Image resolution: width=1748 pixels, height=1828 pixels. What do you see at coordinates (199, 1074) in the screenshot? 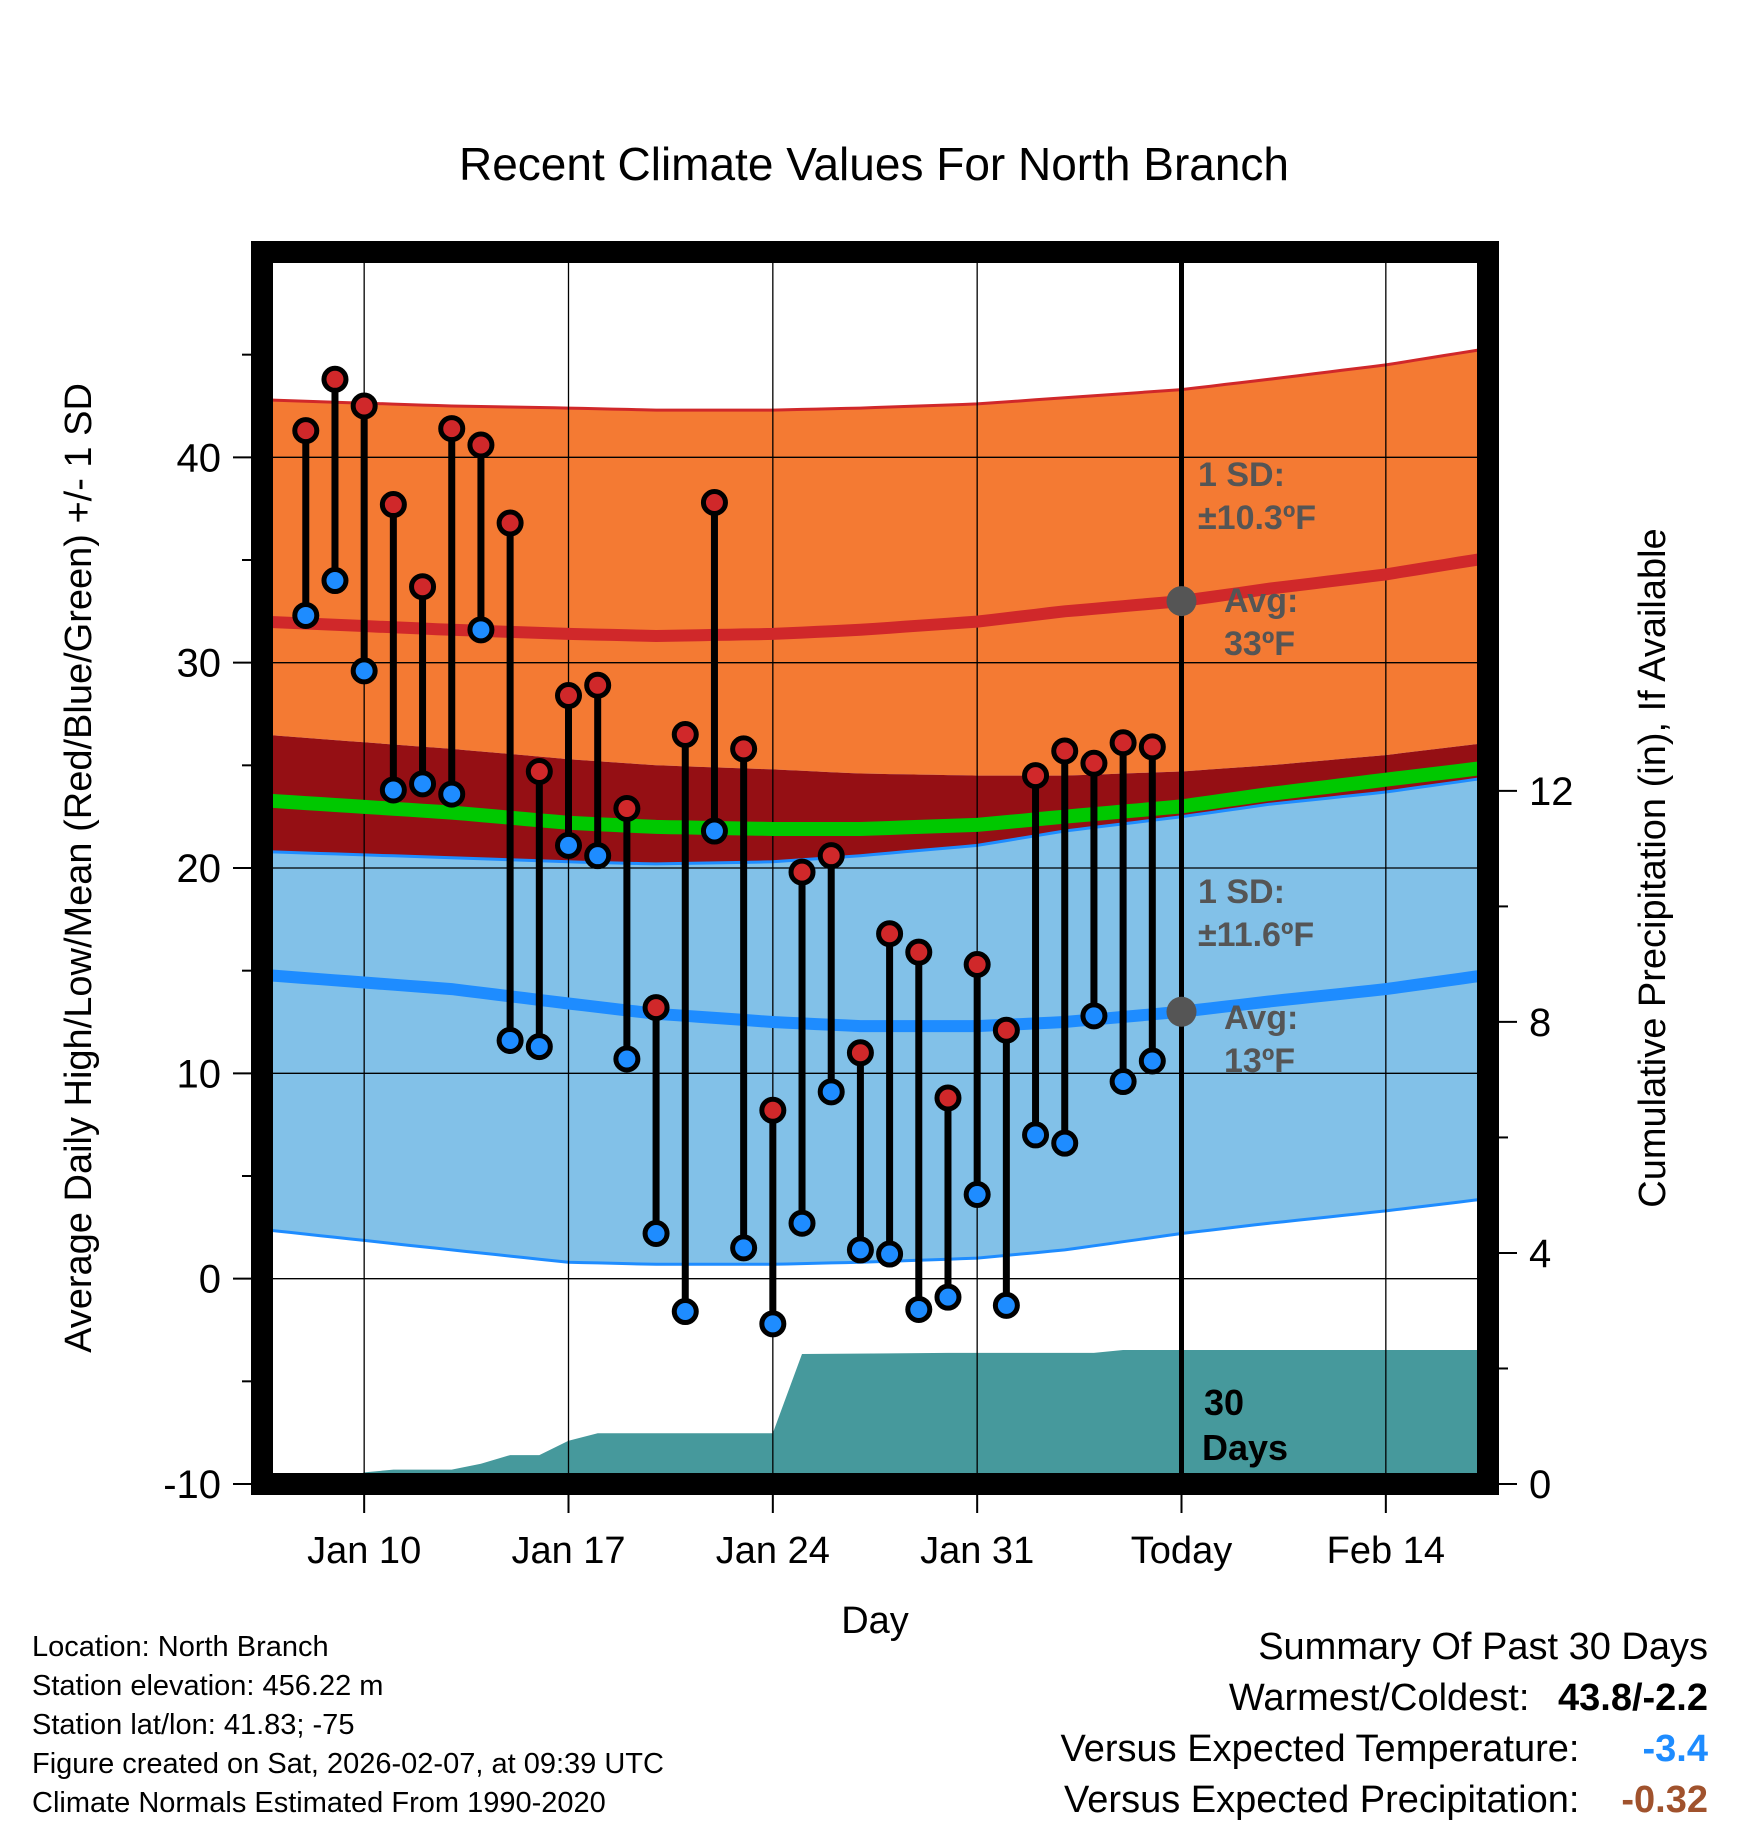
I see `y-tick-label: 10` at bounding box center [199, 1074].